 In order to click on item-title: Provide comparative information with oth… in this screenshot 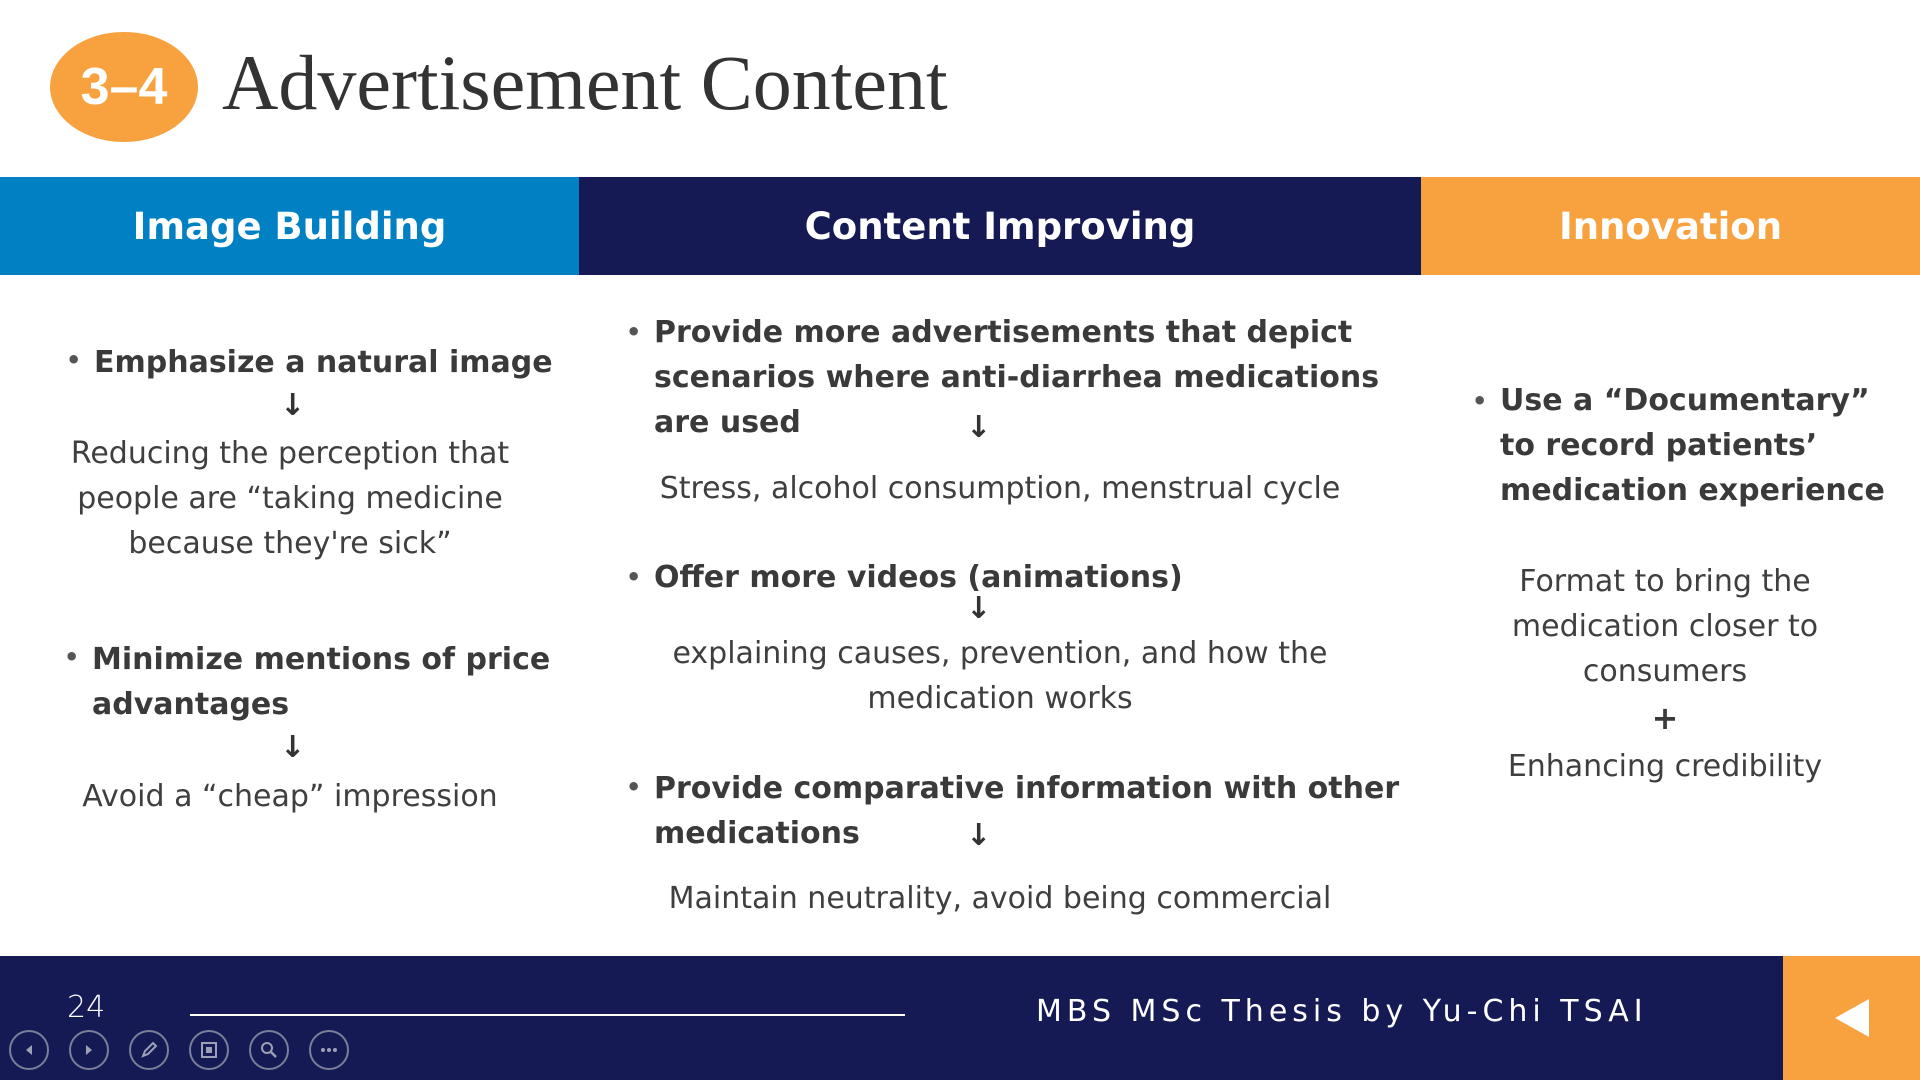, I will do `click(1027, 811)`.